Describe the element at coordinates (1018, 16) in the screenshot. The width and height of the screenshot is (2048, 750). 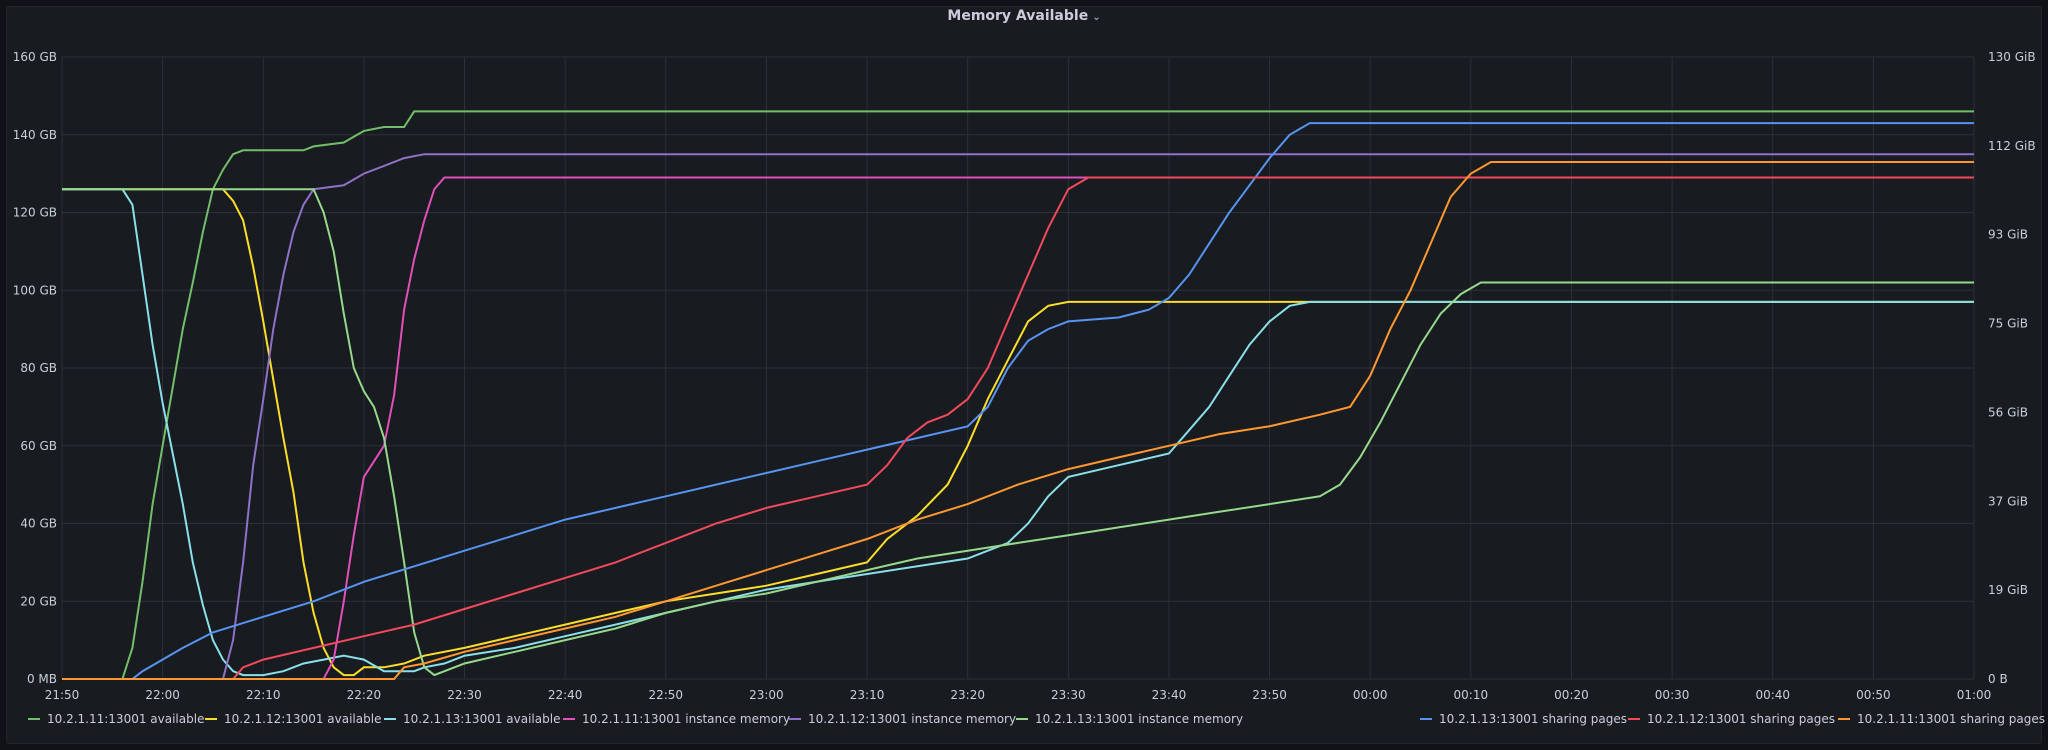
I see `panel-title-text: Memory Available` at that location.